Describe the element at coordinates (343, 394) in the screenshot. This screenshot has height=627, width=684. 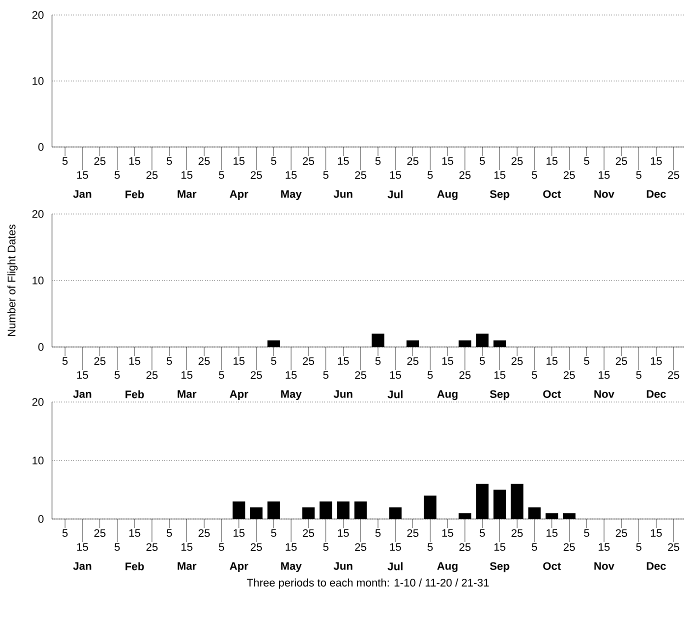
I see `text: Jun` at that location.